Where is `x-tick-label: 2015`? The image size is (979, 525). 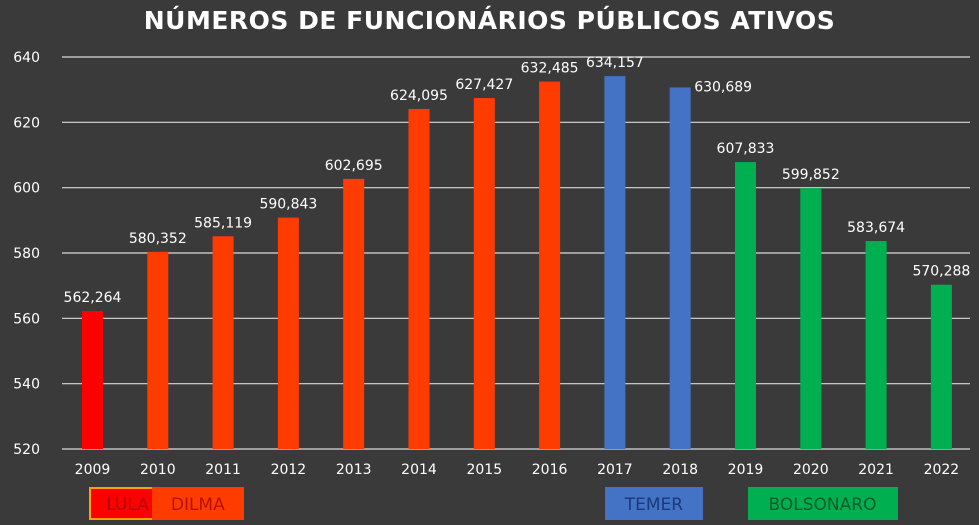
x-tick-label: 2015 is located at coordinates (484, 470).